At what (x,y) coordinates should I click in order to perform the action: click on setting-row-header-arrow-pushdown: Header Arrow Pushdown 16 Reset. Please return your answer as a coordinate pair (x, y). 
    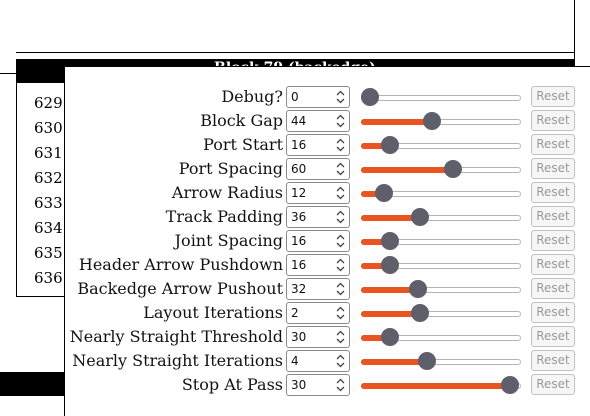
    Looking at the image, I should click on (327, 265).